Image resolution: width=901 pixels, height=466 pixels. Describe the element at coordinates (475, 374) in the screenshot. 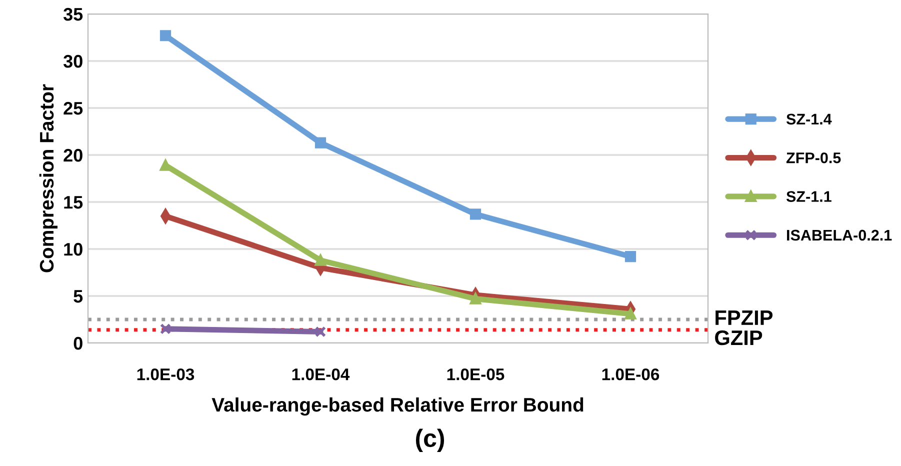

I see `x-tick-label: 1.0E-05` at that location.